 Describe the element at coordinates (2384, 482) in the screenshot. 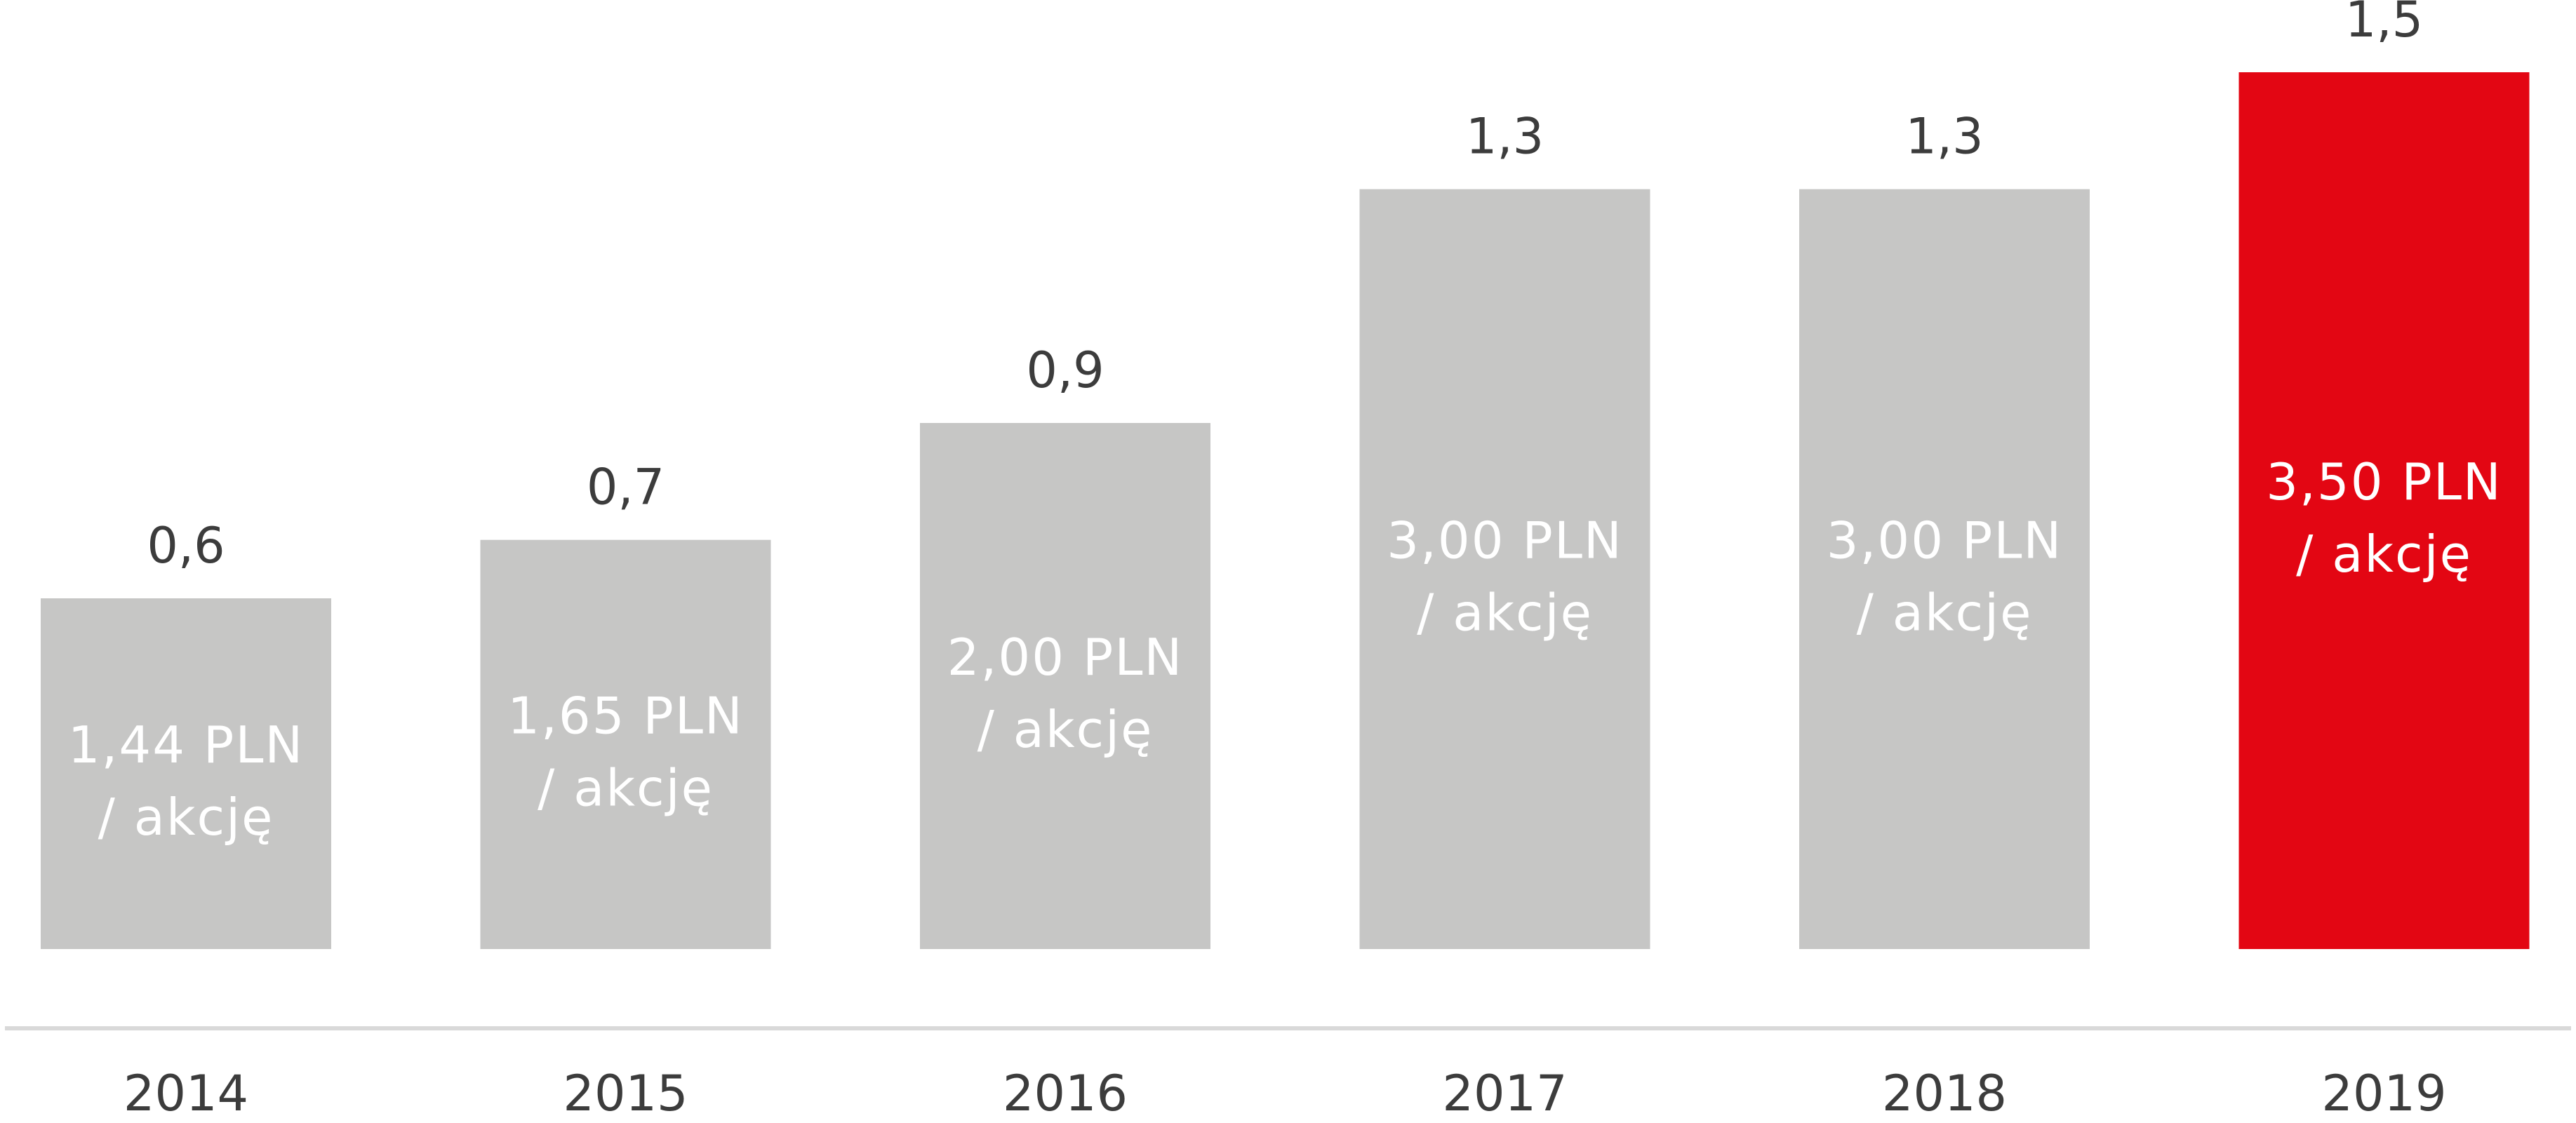

I see `bar-inner-label: 3,50 PLN` at that location.